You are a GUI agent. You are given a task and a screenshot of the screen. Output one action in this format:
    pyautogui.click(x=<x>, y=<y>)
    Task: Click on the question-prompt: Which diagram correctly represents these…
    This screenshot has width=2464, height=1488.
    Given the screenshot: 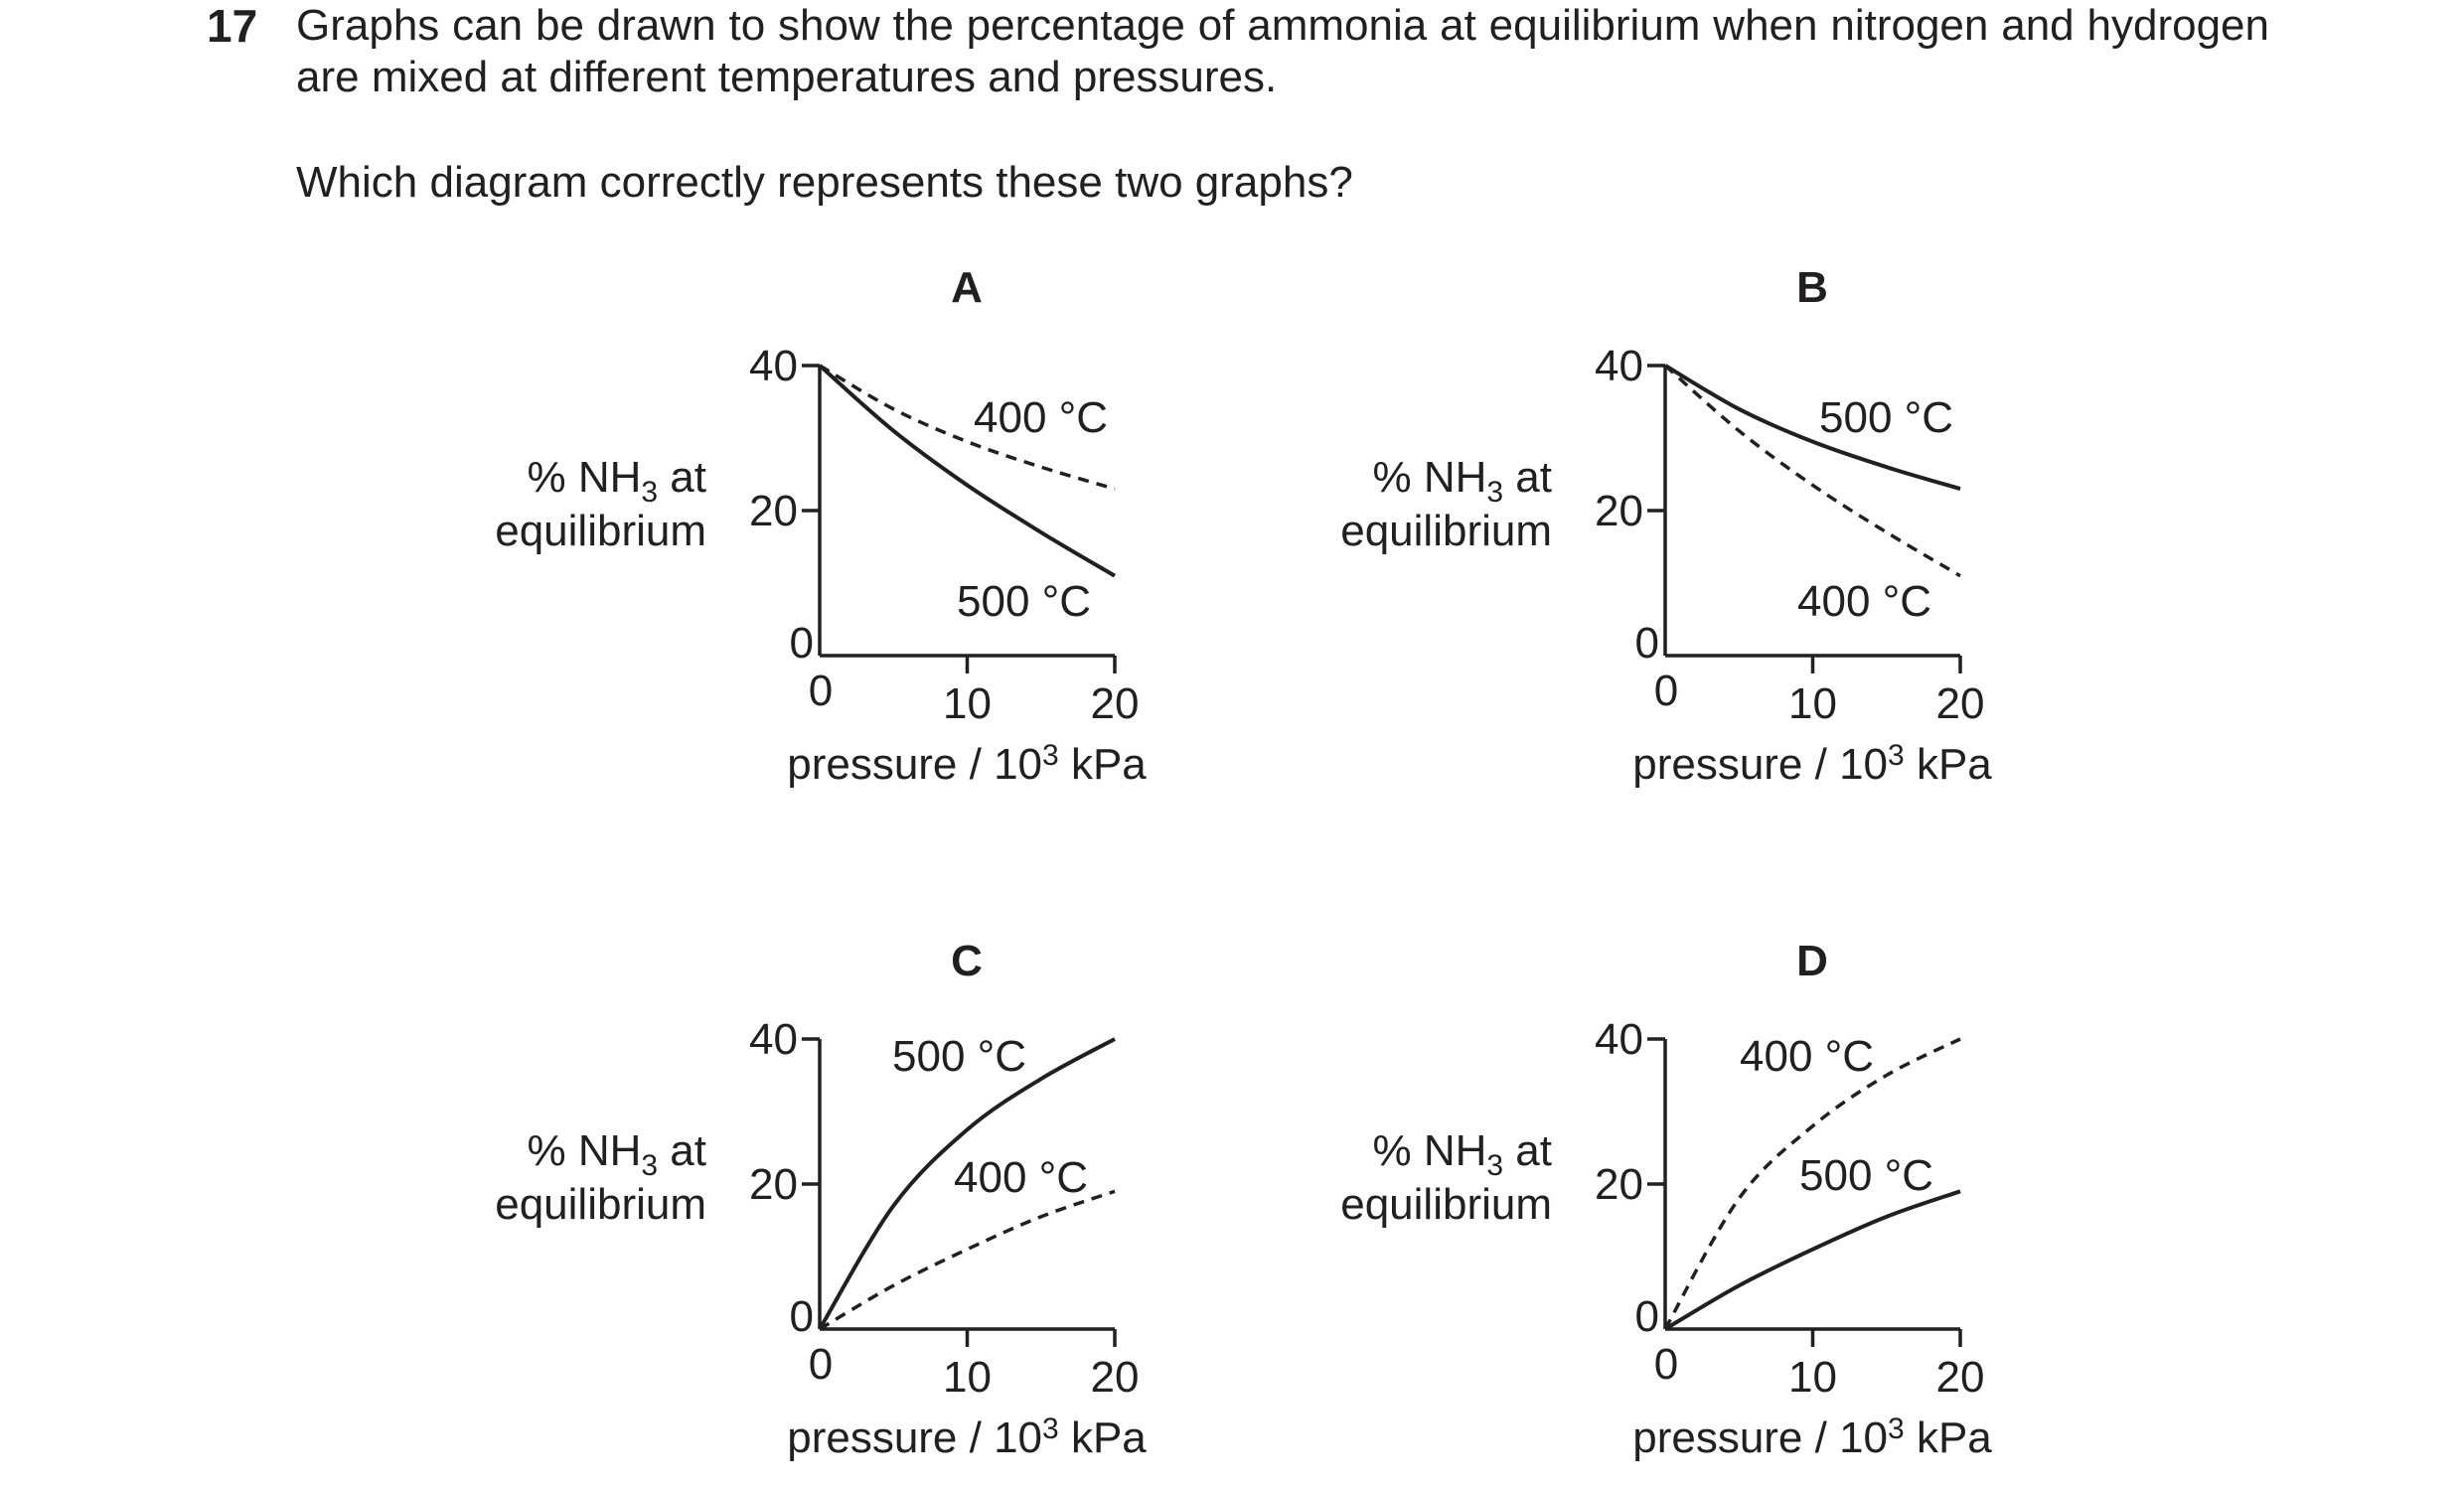 What is the action you would take?
    pyautogui.click(x=825, y=183)
    